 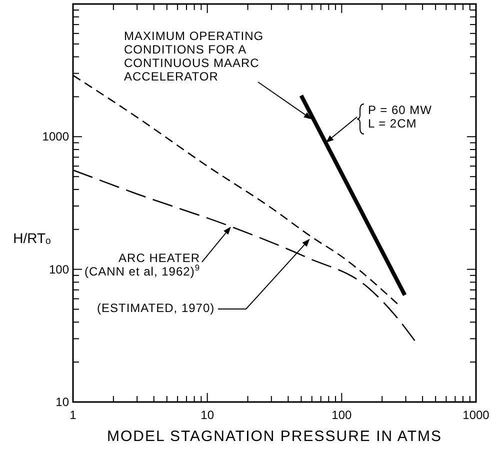 I want to click on y-tick-label: 100, so click(x=59, y=269).